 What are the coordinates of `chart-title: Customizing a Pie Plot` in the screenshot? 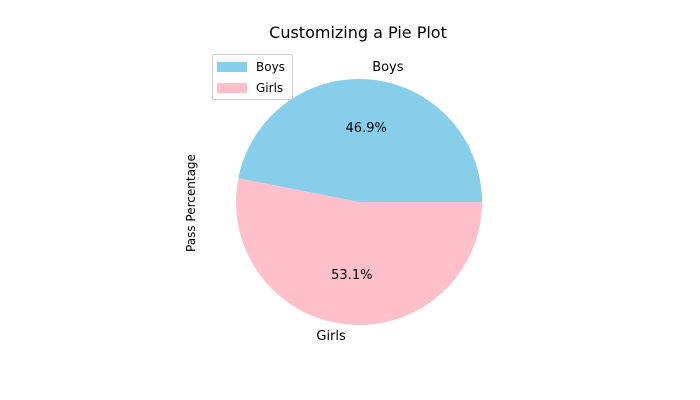 It's located at (358, 32).